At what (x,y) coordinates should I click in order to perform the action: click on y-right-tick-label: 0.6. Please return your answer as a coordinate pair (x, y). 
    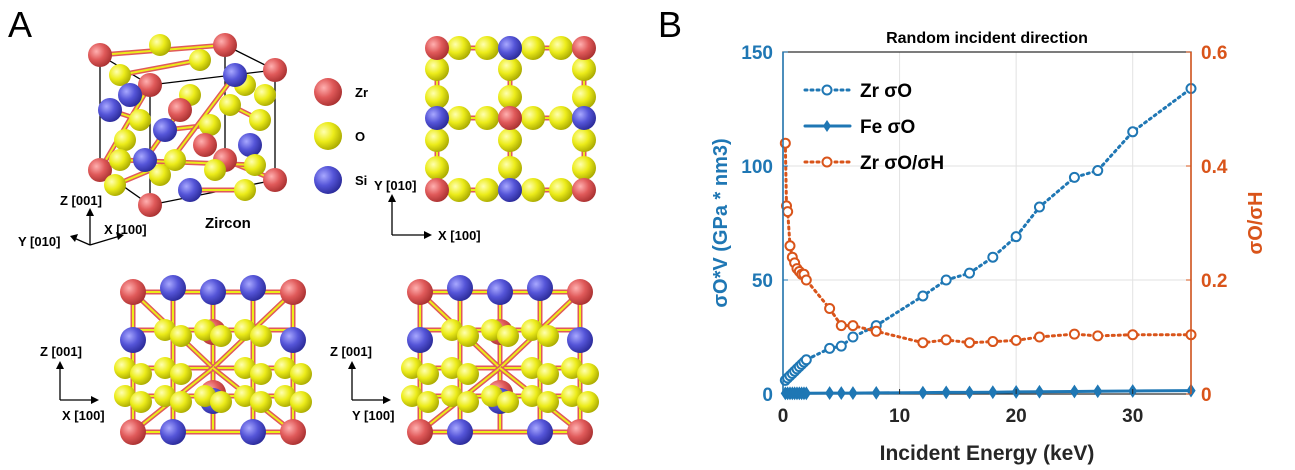
    Looking at the image, I should click on (1214, 53).